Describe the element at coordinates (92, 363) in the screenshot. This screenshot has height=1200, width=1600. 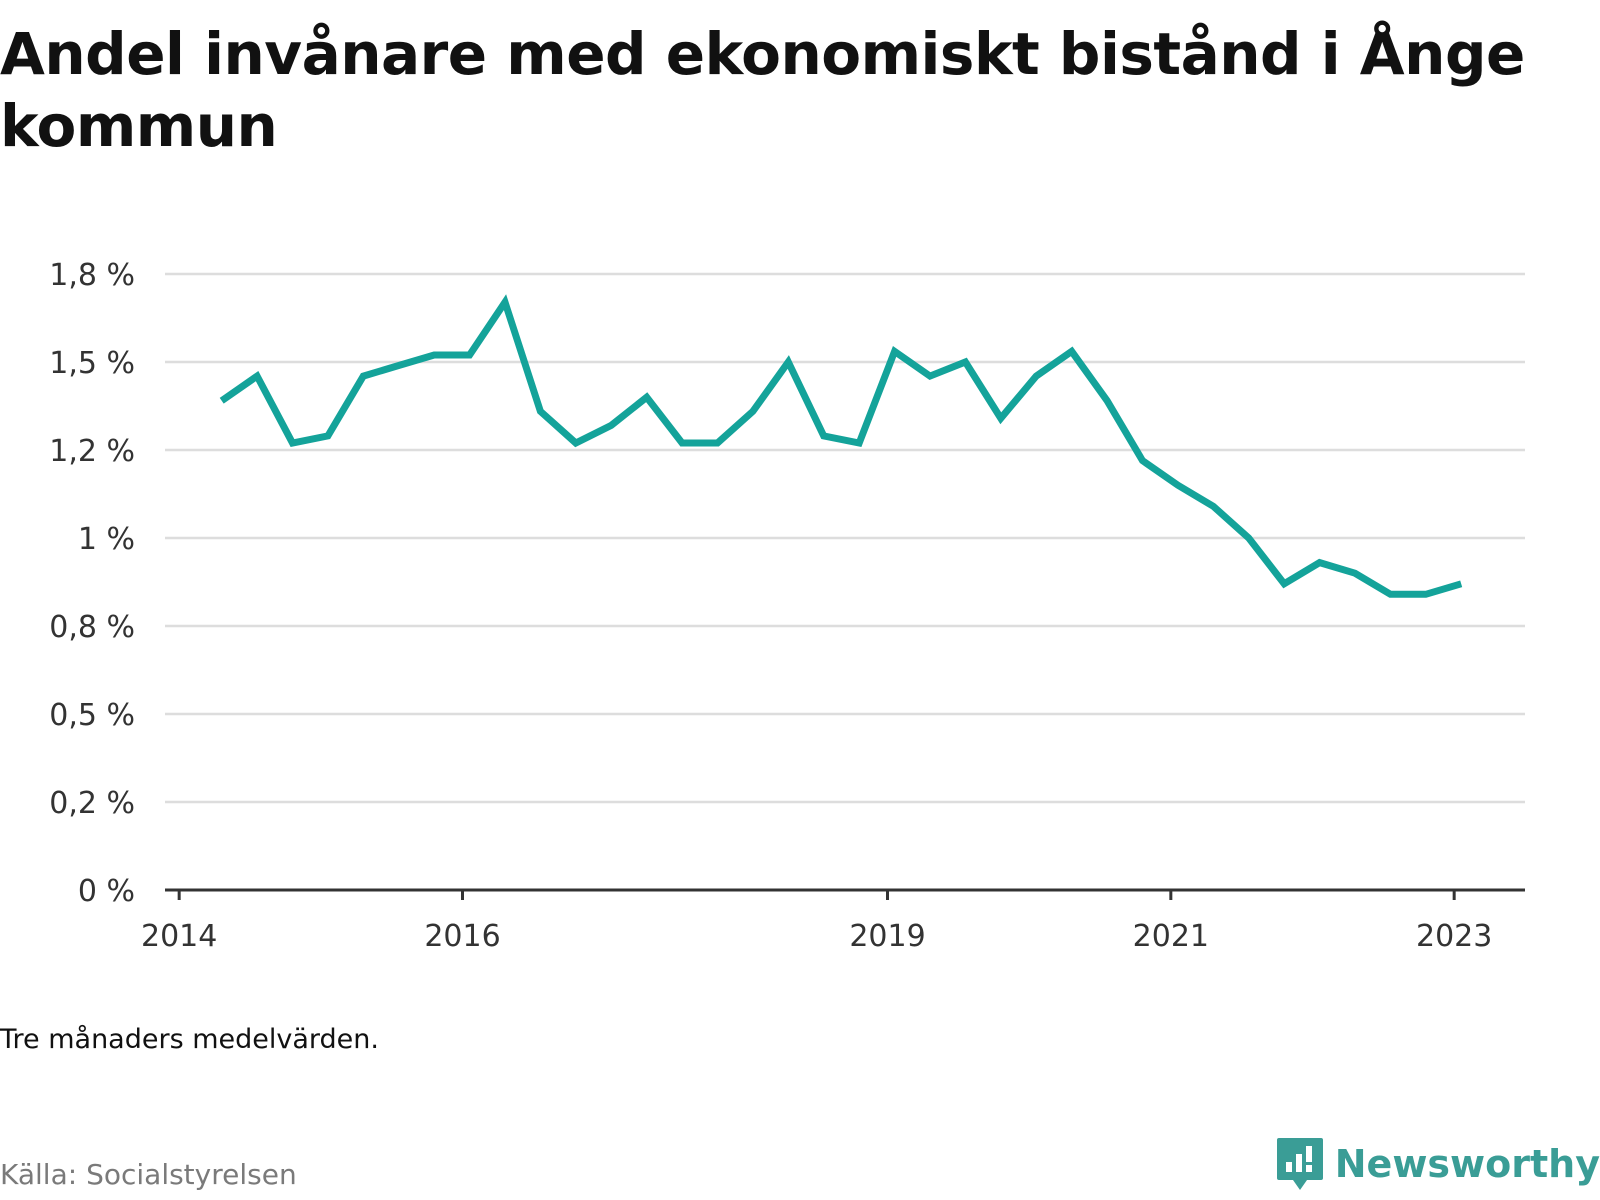
I see `y-tick-label: 1,5 %` at that location.